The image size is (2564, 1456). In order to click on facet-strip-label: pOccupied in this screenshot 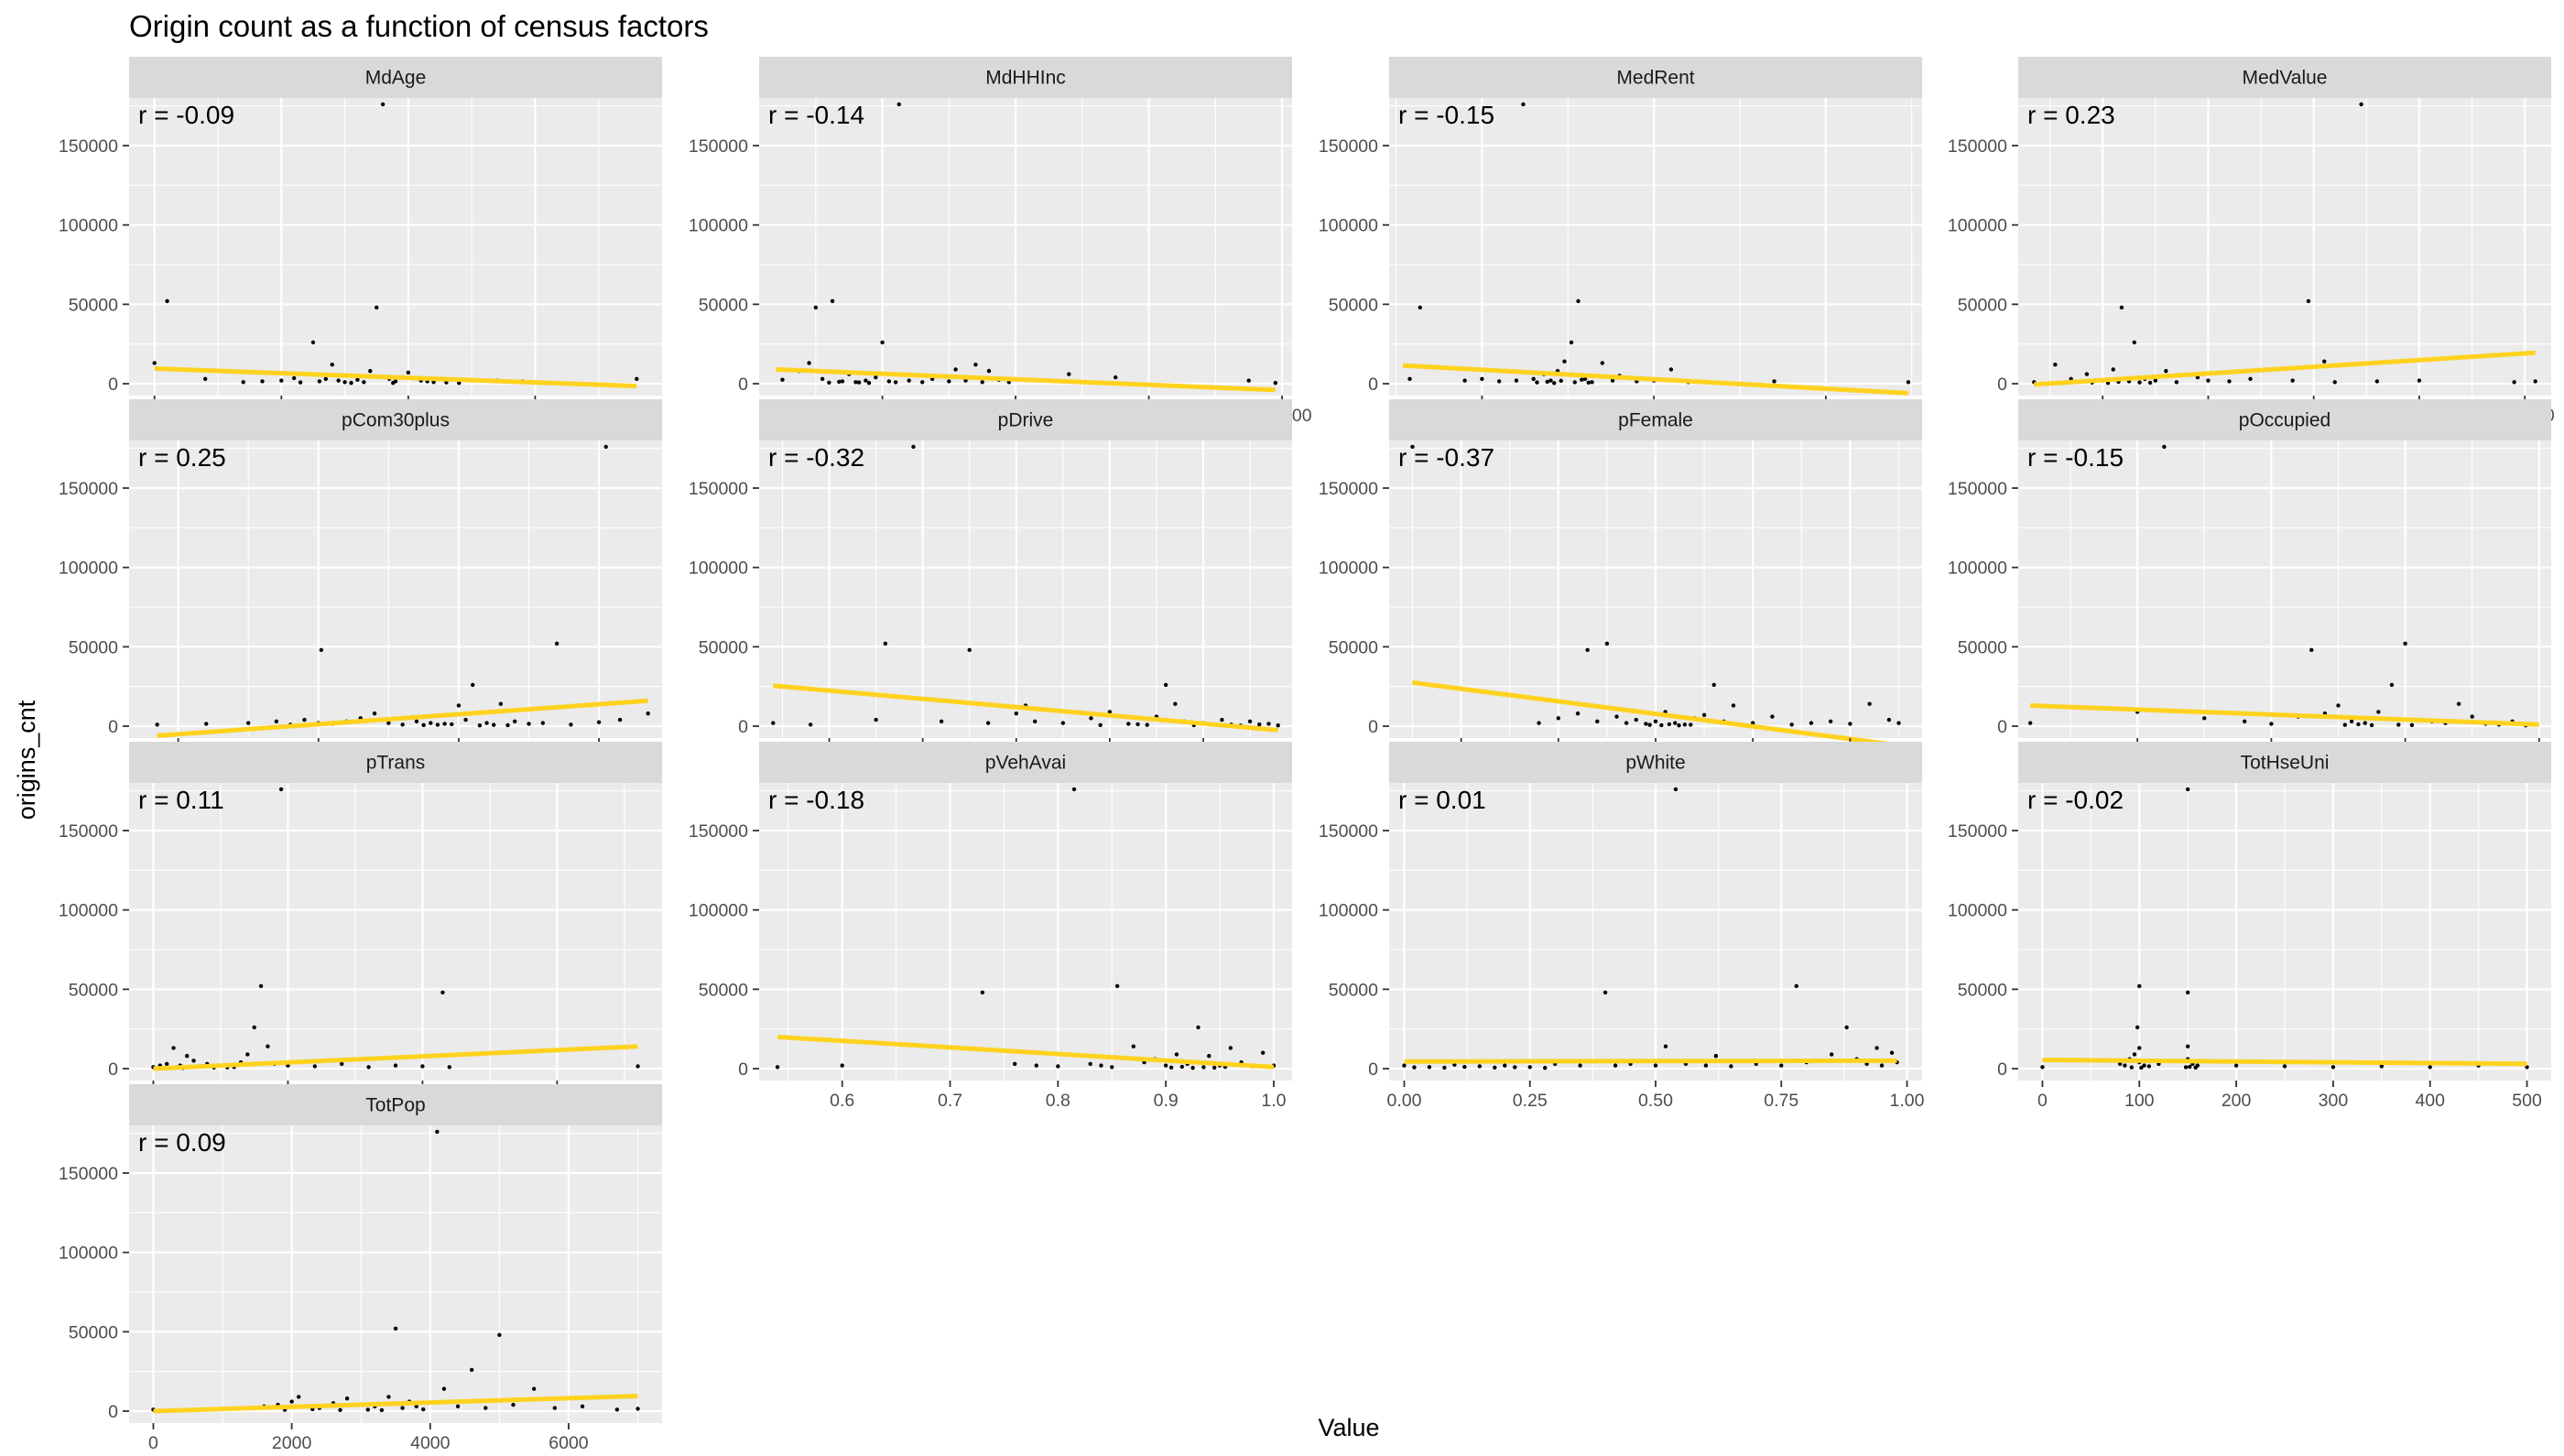, I will do `click(2284, 420)`.